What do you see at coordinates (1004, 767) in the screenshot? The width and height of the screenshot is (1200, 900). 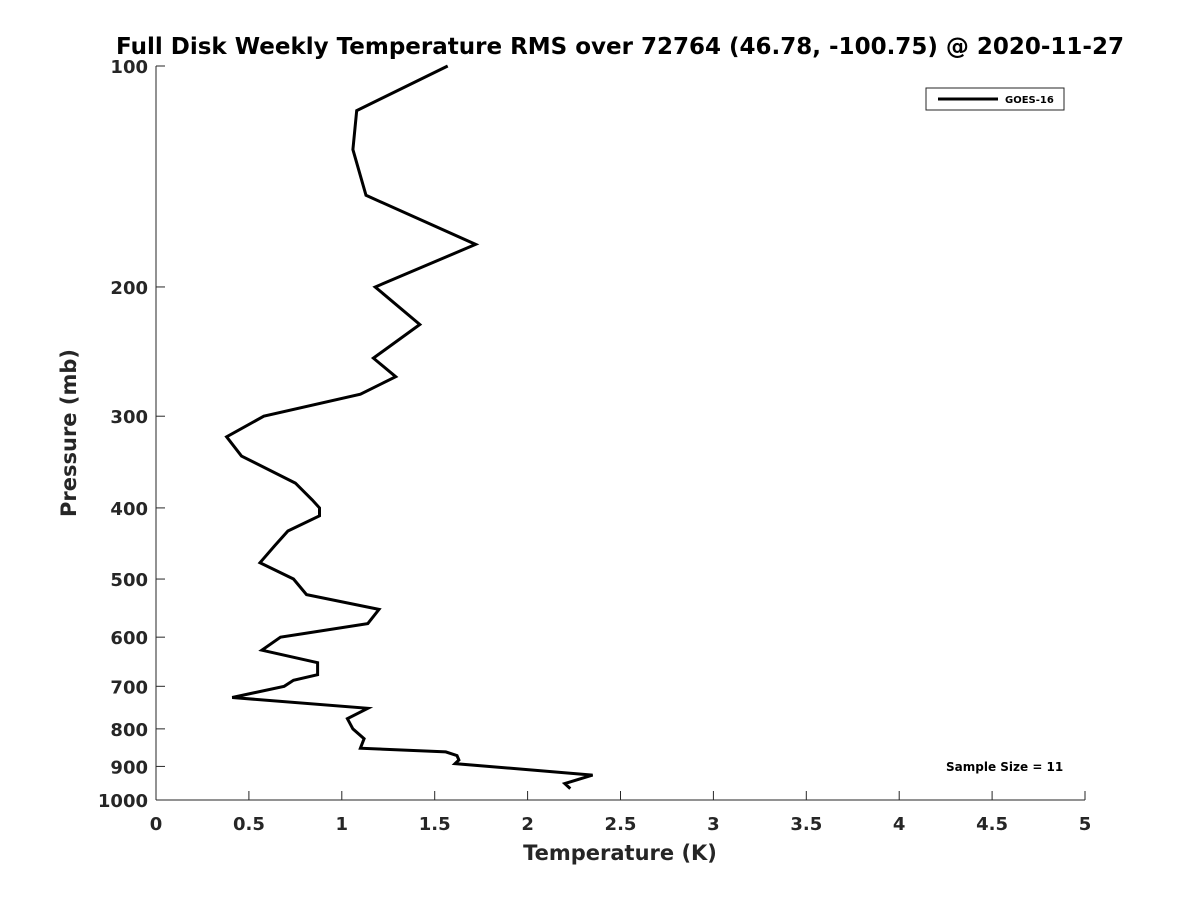 I see `sample-size-annotation: Sample Size = 11` at bounding box center [1004, 767].